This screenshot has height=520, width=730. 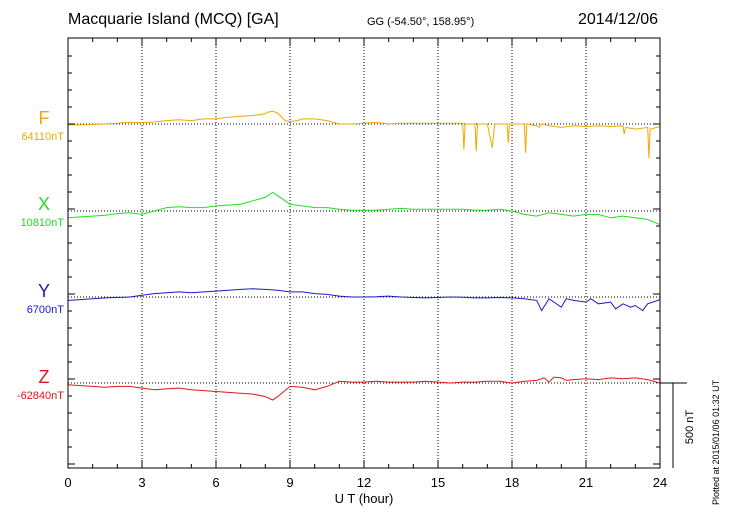 I want to click on series-line-y, so click(x=364, y=300).